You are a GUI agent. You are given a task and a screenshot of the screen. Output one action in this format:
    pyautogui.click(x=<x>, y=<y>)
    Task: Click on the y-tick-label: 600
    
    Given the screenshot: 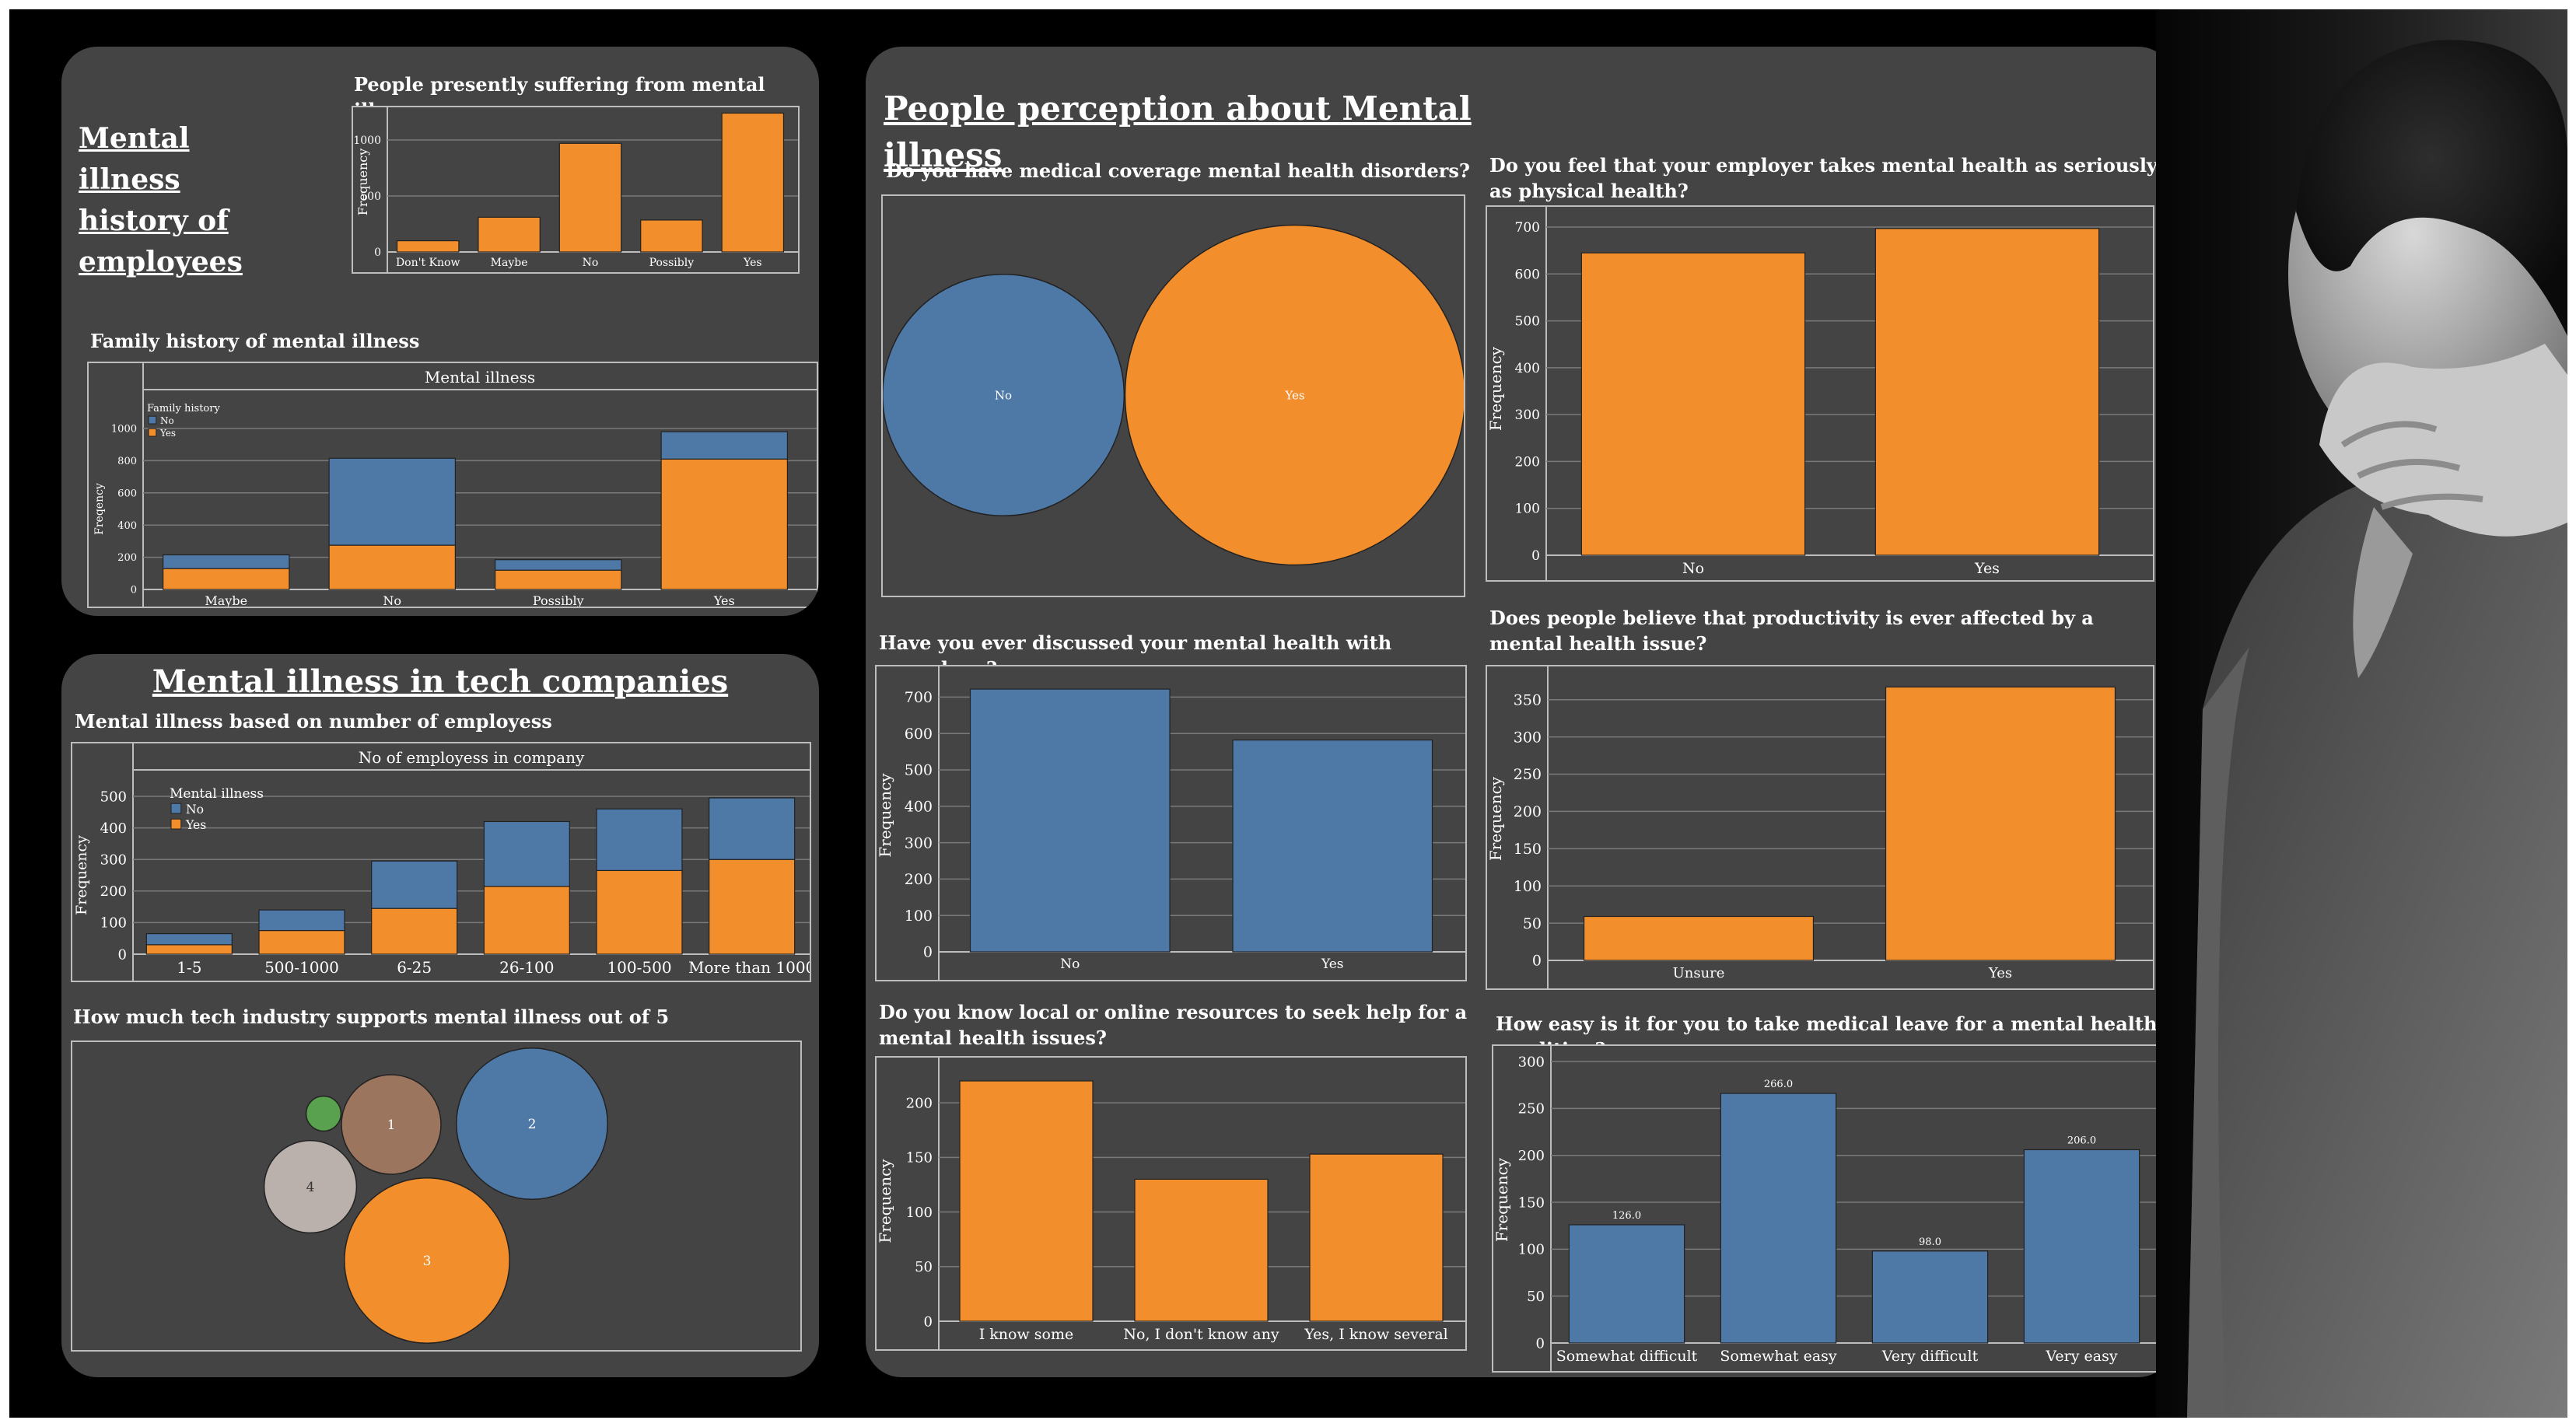 What is the action you would take?
    pyautogui.click(x=919, y=734)
    